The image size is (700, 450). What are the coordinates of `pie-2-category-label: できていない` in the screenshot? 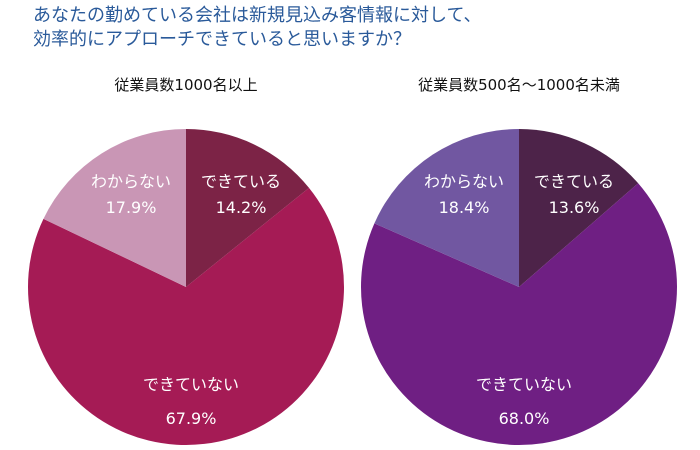 It's located at (524, 384).